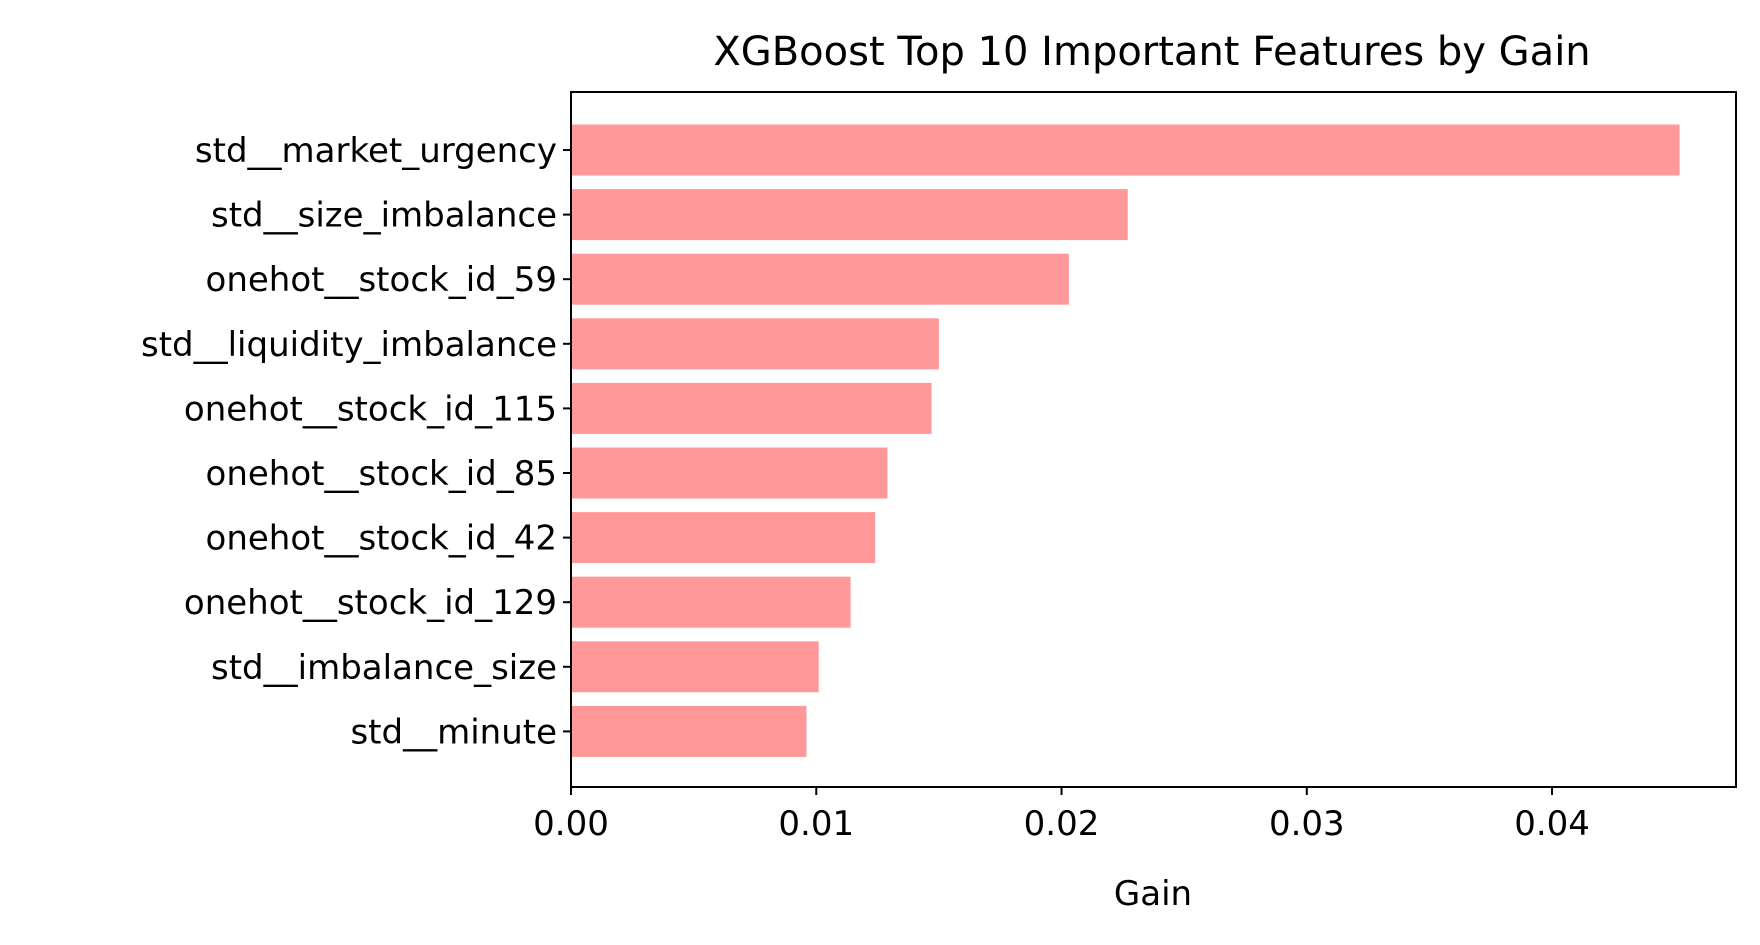  I want to click on y-tick-label: std__imbalance_size, so click(384, 668).